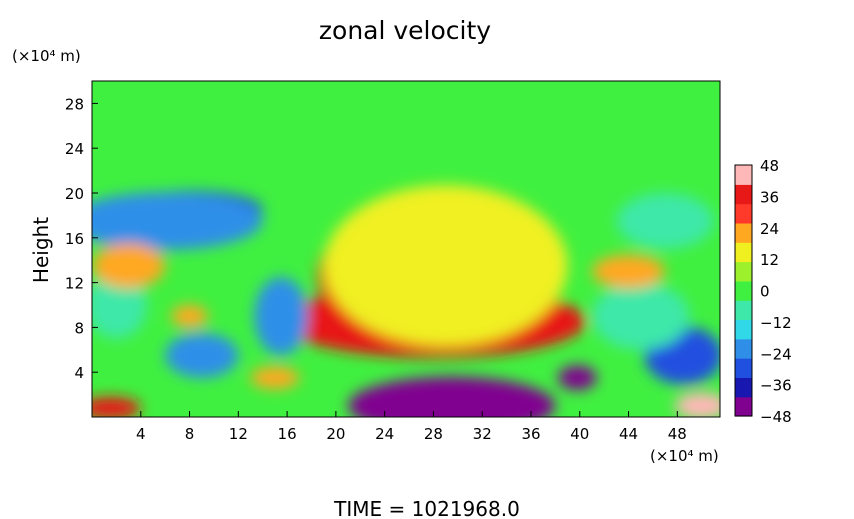 This screenshot has height=519, width=854. I want to click on colorbar: 48 36 24 12 0 −12 −24 −36 −48, so click(763, 291).